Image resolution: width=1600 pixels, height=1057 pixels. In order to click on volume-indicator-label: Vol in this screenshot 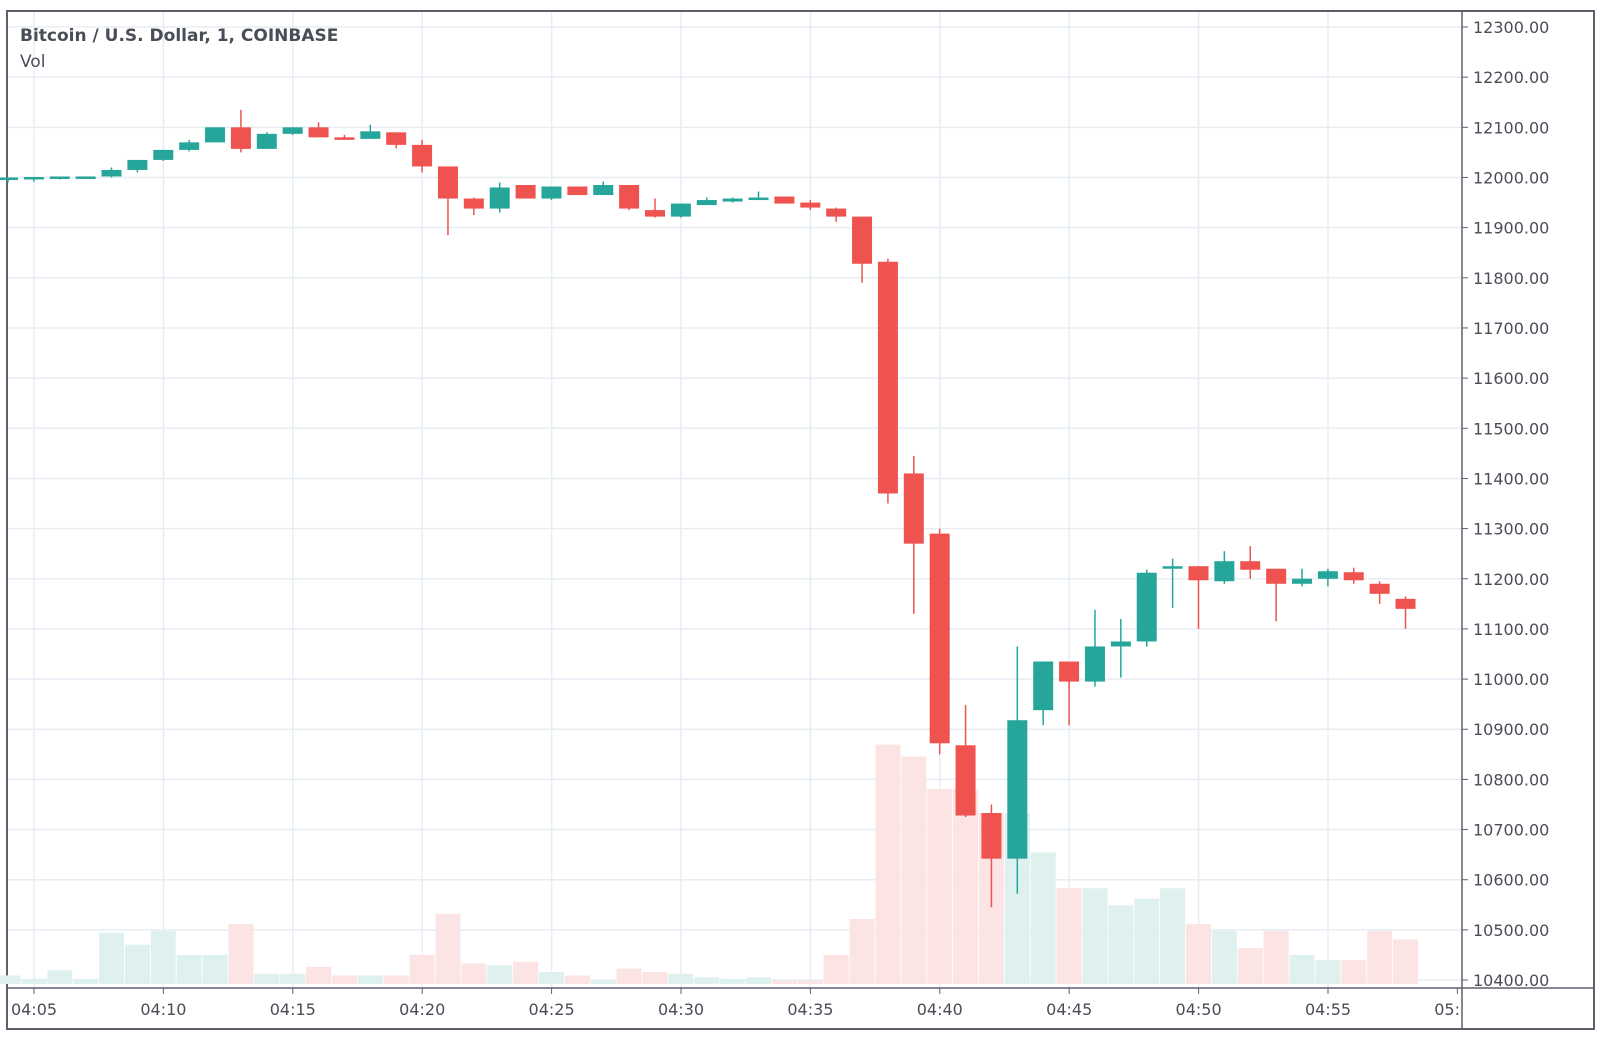, I will do `click(33, 62)`.